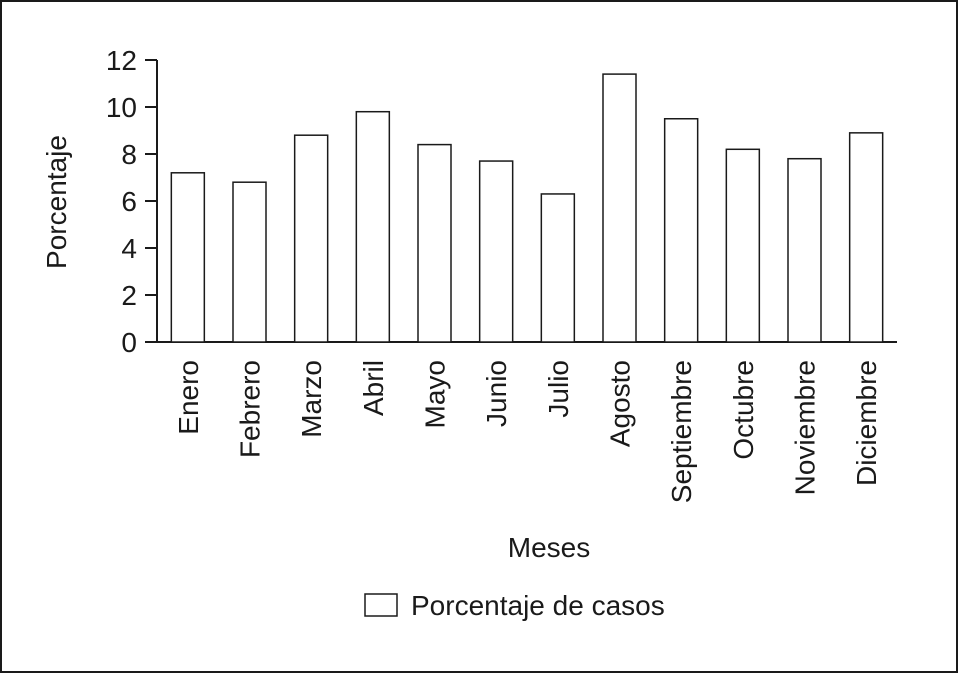  I want to click on bar-octubre, so click(743, 245).